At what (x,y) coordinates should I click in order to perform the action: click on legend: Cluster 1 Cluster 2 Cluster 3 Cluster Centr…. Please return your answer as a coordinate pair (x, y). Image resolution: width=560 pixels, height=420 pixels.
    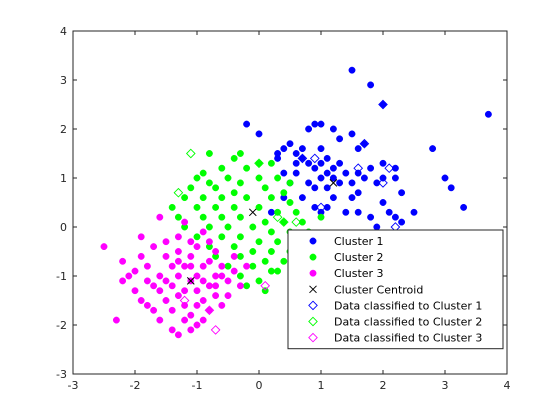
    Looking at the image, I should click on (395, 289).